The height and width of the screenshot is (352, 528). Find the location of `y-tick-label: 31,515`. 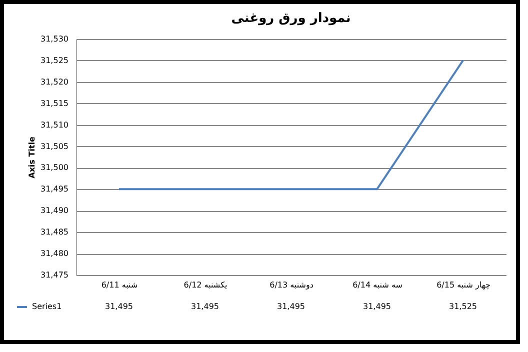

y-tick-label: 31,515 is located at coordinates (54, 103).